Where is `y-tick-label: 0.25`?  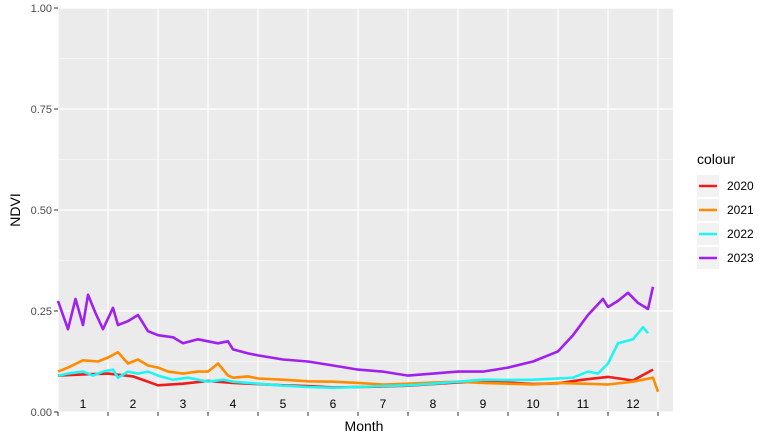 y-tick-label: 0.25 is located at coordinates (41, 312).